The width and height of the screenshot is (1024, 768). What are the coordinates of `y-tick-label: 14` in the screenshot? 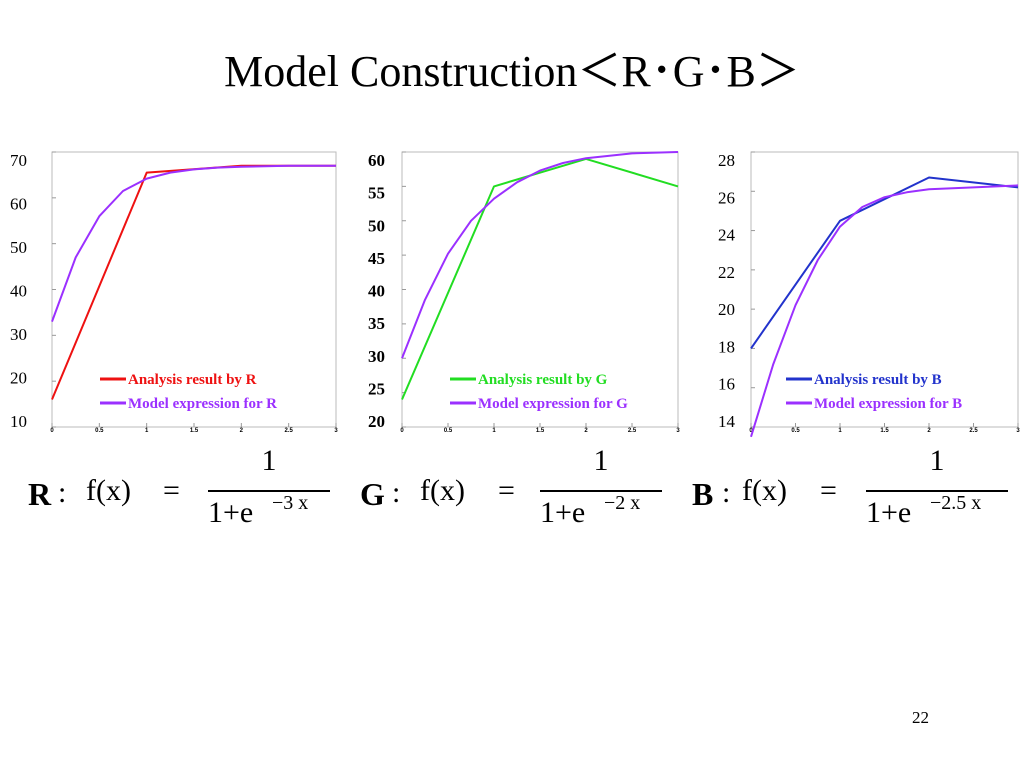 It's located at (727, 421).